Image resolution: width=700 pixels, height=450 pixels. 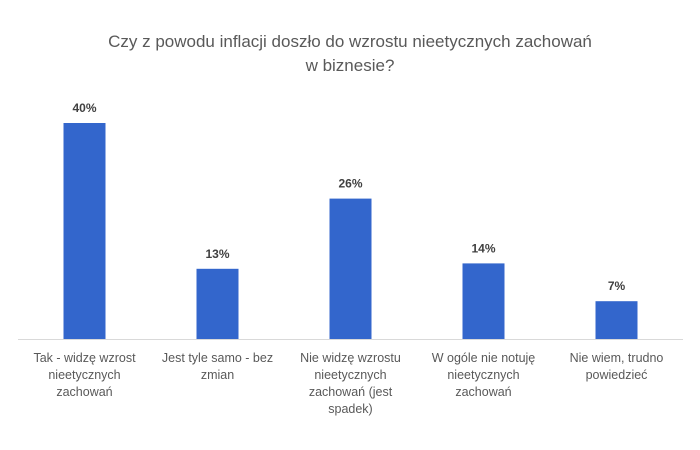 I want to click on category-label-1: Tak - widzę wzrost nieetycznych zachowań, so click(x=84, y=375).